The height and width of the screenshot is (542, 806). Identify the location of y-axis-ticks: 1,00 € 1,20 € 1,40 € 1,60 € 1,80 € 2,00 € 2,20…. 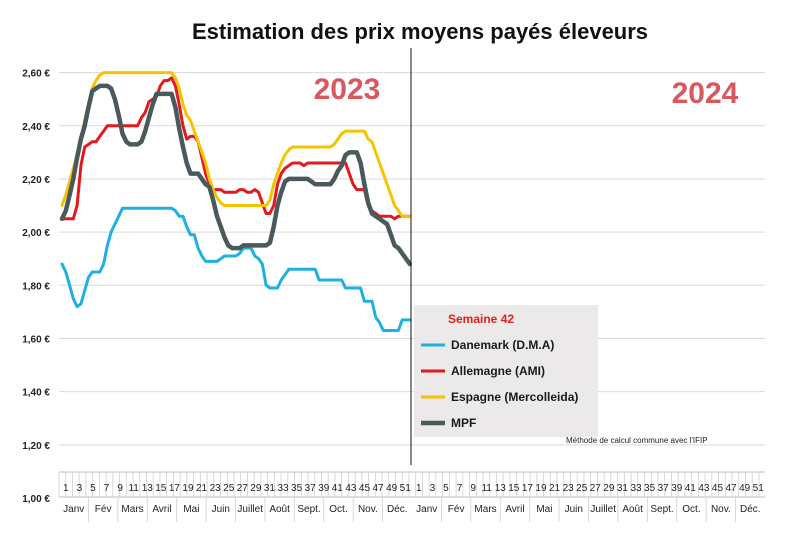
(36, 287).